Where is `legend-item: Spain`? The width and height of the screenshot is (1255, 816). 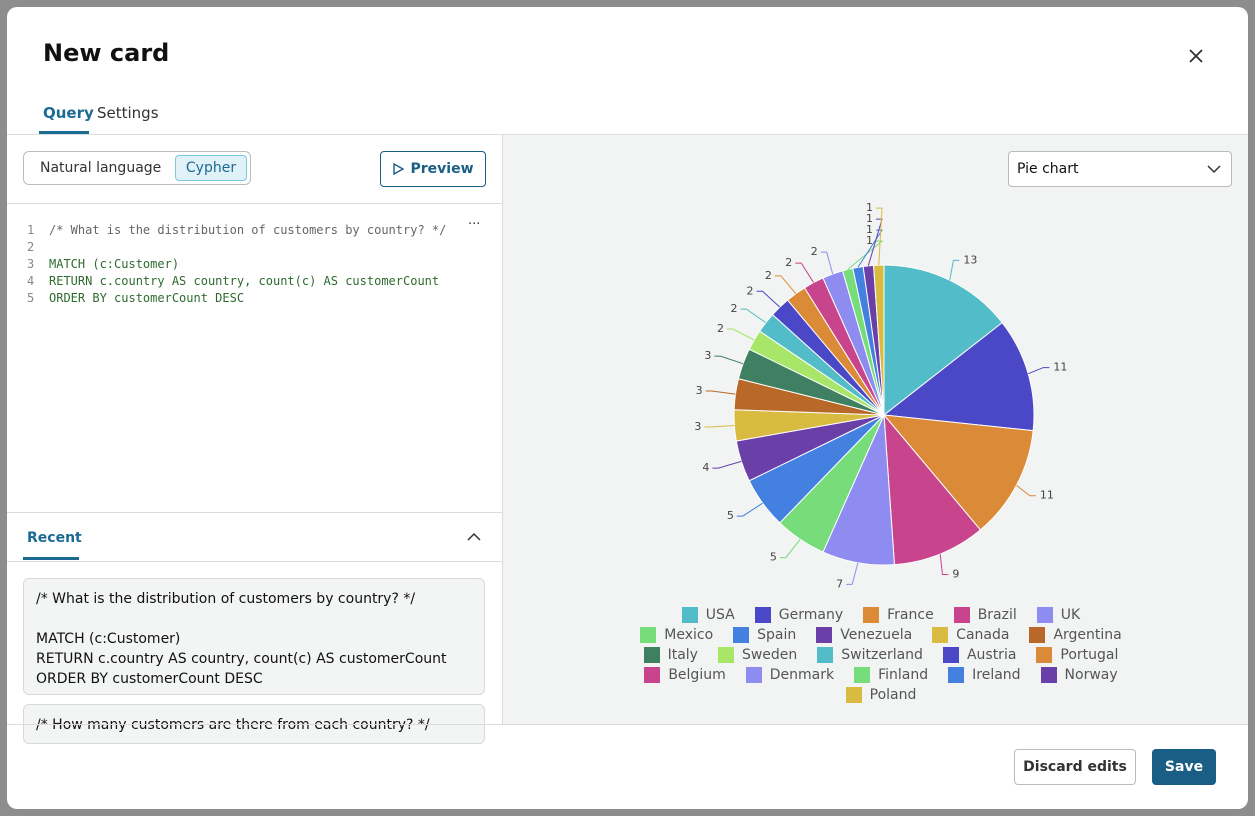
legend-item: Spain is located at coordinates (764, 635).